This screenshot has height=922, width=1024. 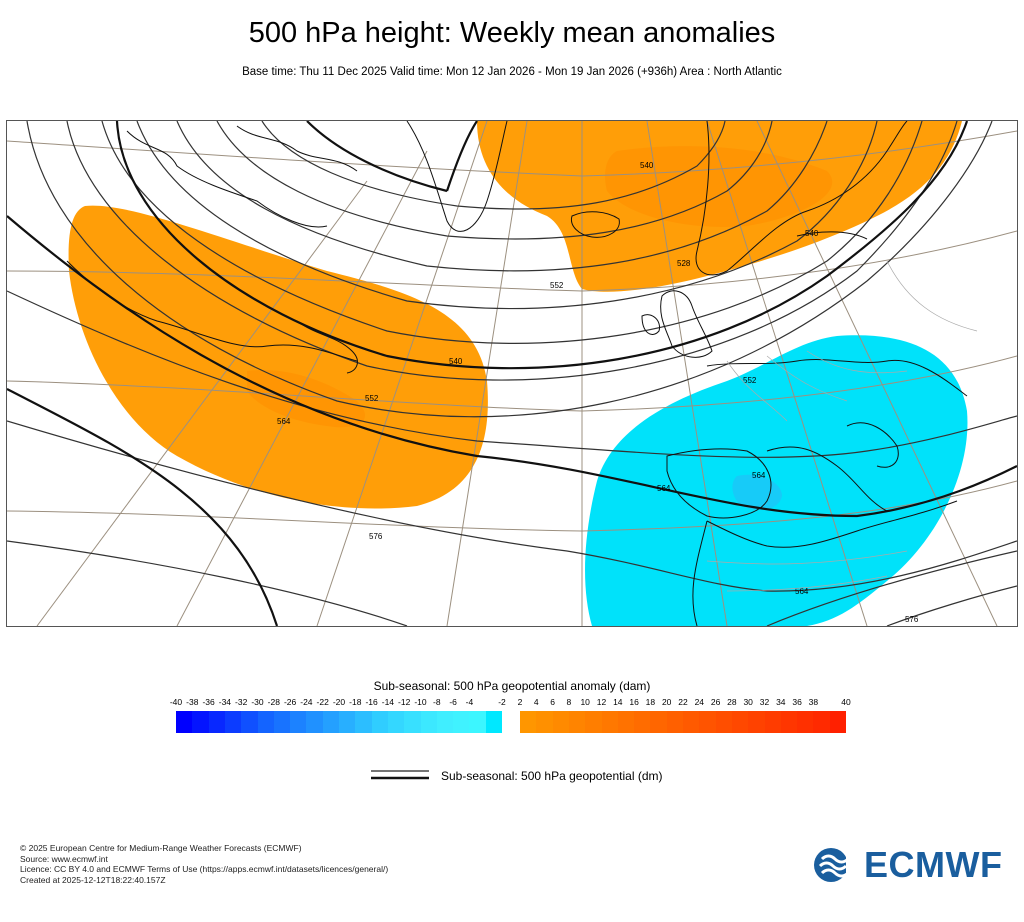 What do you see at coordinates (512, 33) in the screenshot?
I see `chart-title: 500 hPa height: Weekly mean anomalies` at bounding box center [512, 33].